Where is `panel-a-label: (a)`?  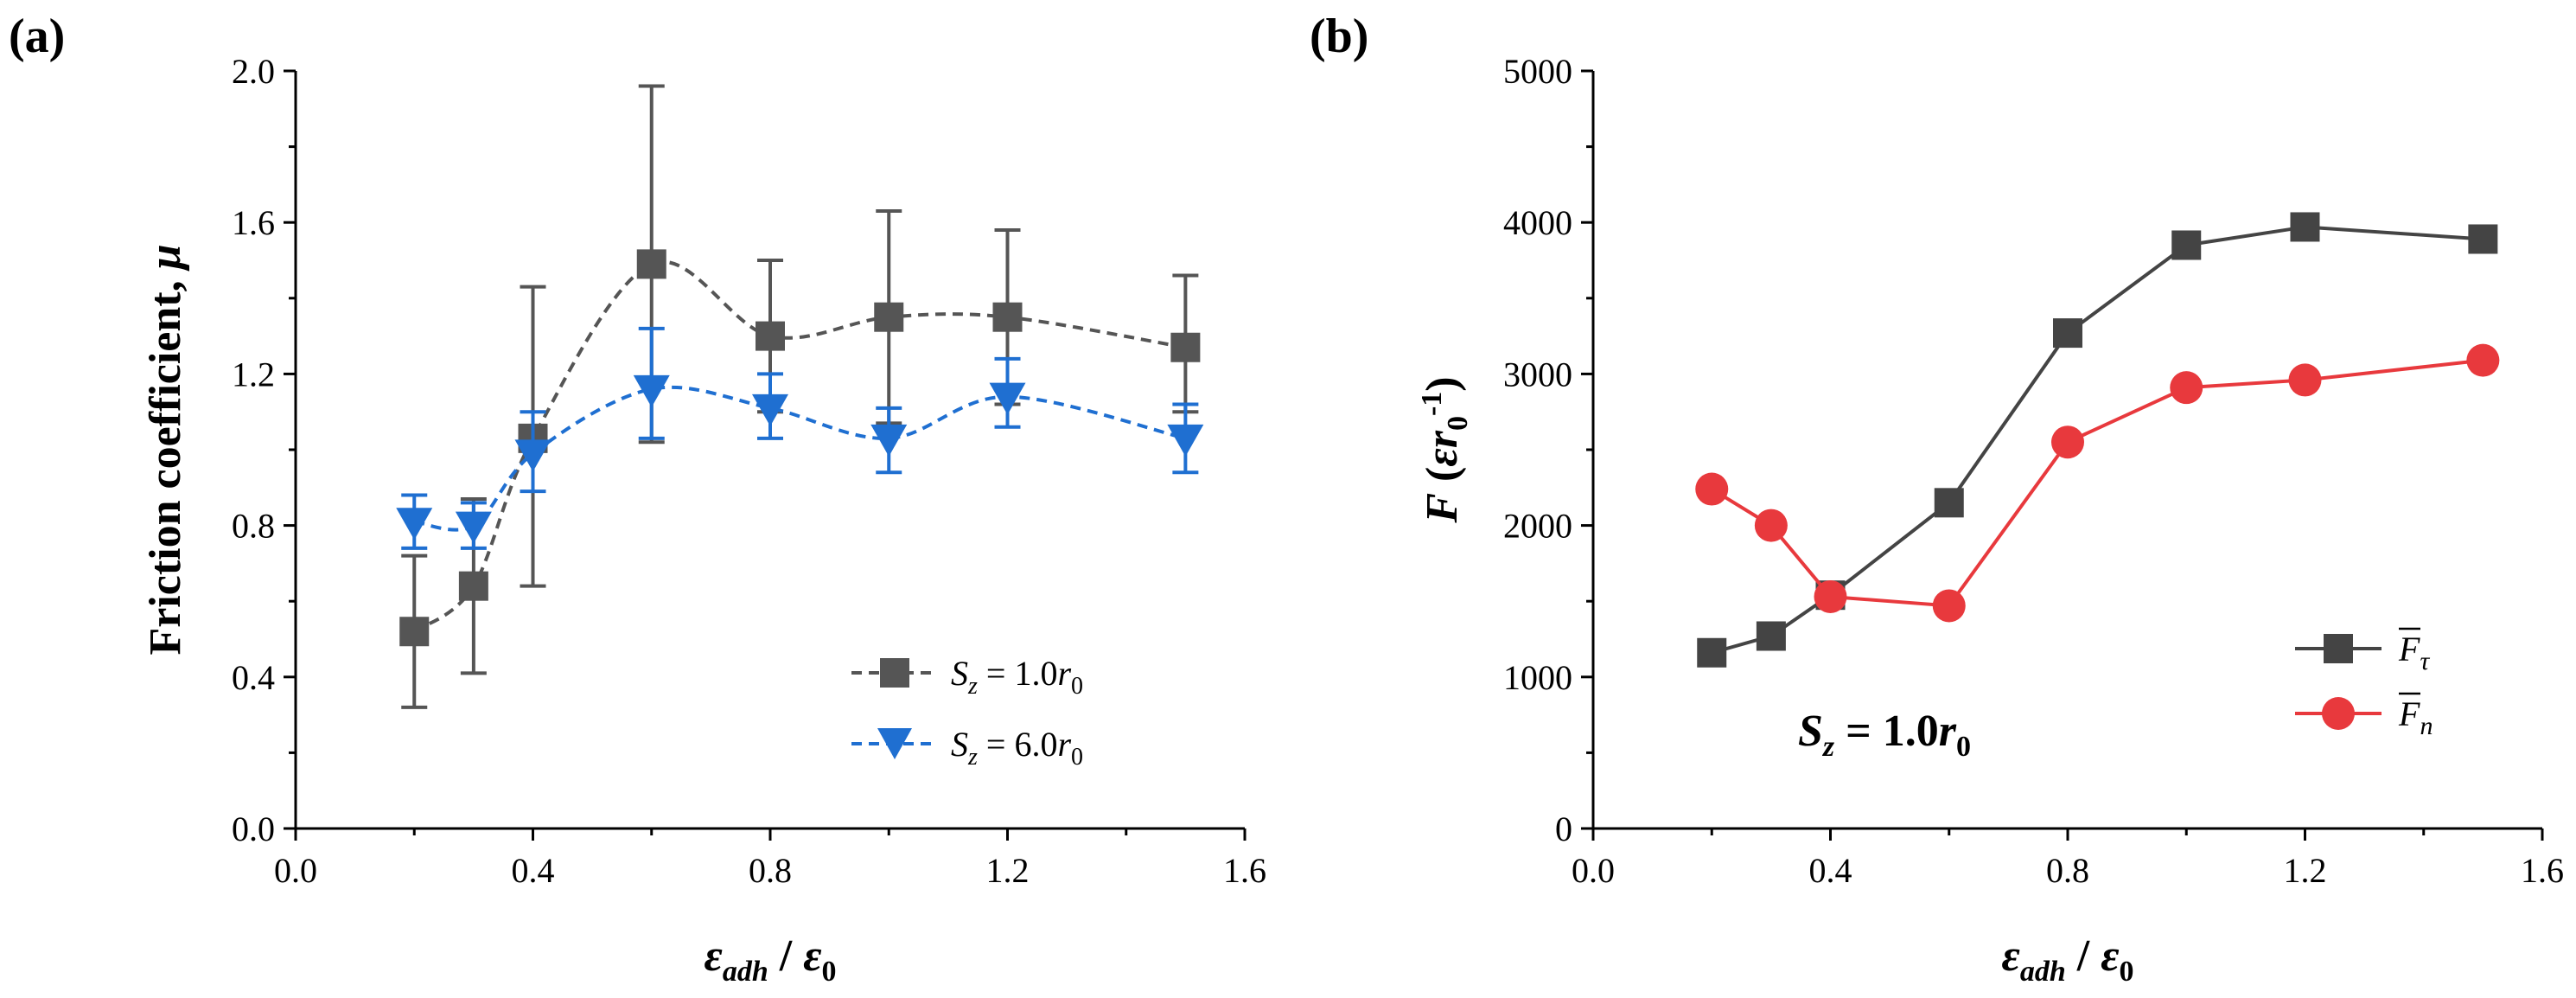 panel-a-label: (a) is located at coordinates (37, 36).